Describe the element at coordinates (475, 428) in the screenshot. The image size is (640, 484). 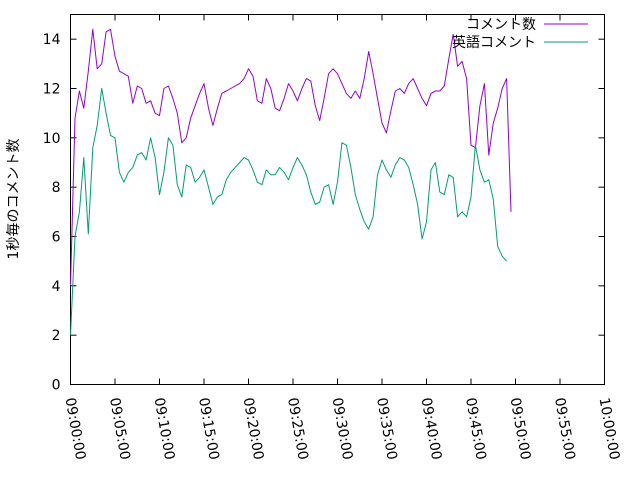
I see `x-tick-label: 09:45:00` at that location.